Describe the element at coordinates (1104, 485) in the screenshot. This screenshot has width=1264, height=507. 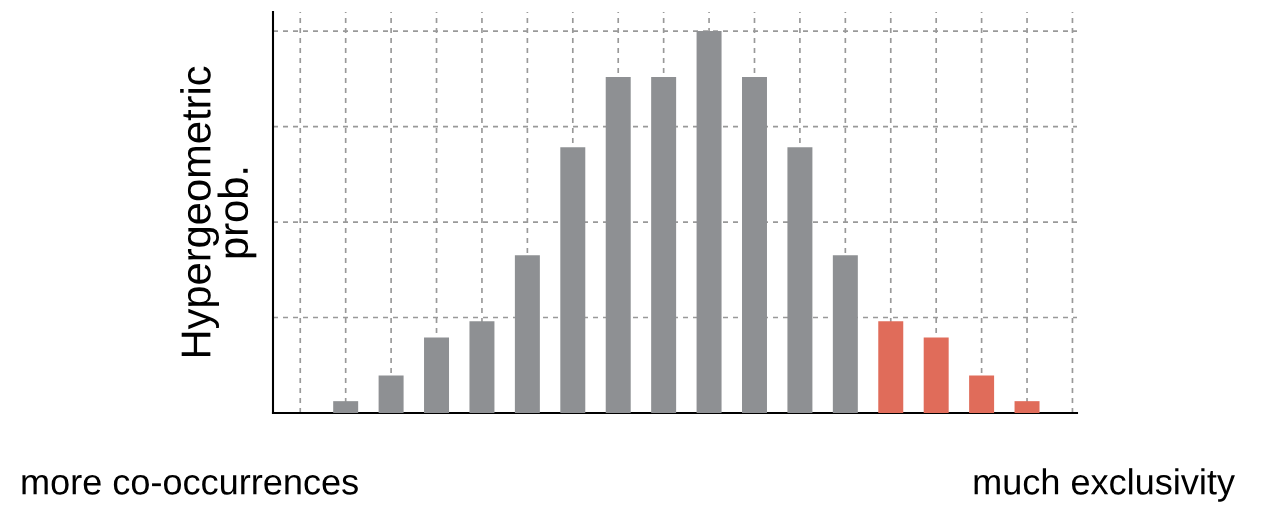
I see `text: much exclusivity` at that location.